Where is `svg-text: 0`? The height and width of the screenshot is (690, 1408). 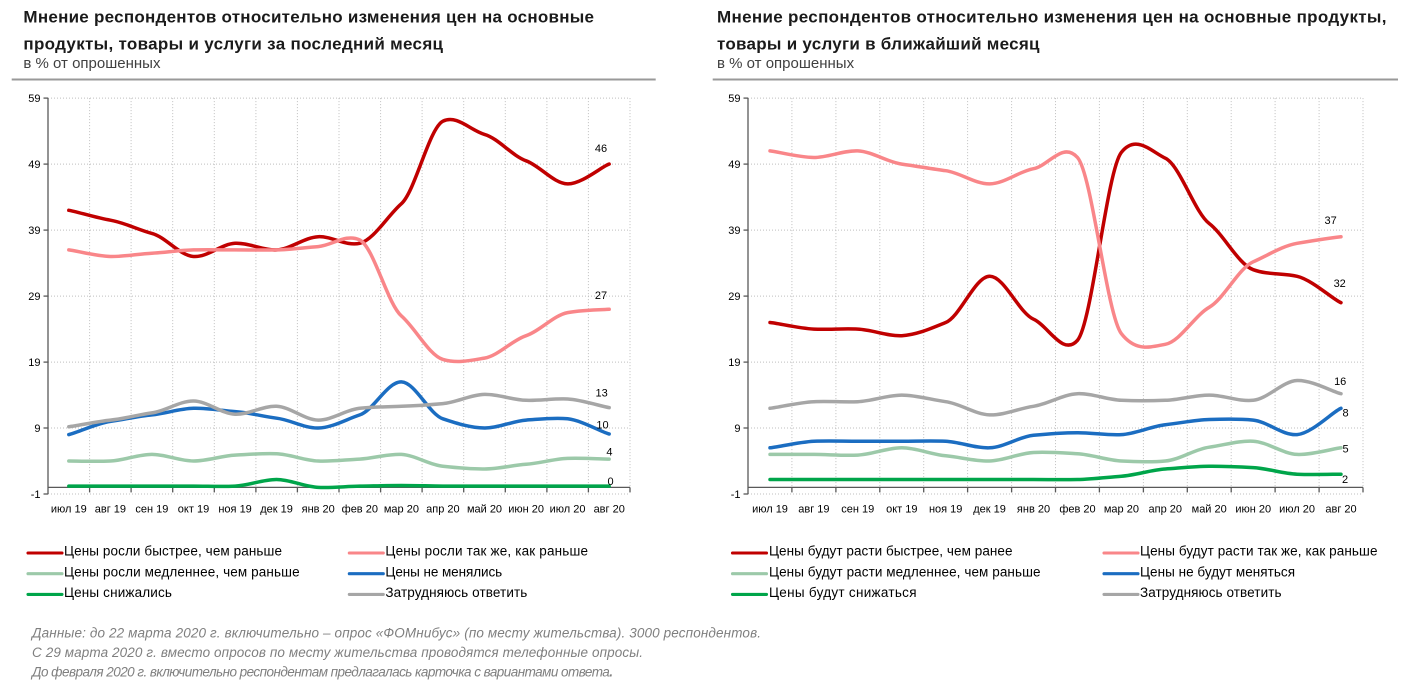 svg-text: 0 is located at coordinates (611, 482).